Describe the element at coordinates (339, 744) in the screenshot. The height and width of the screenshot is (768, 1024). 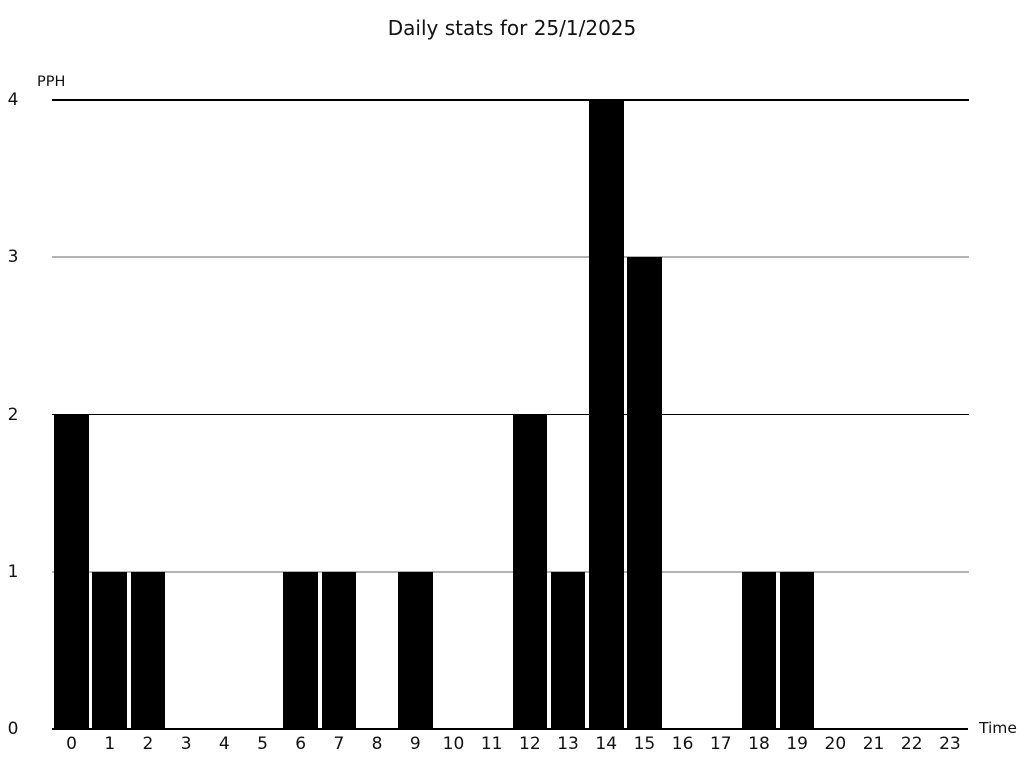
I see `x-tick-label-7: 7` at that location.